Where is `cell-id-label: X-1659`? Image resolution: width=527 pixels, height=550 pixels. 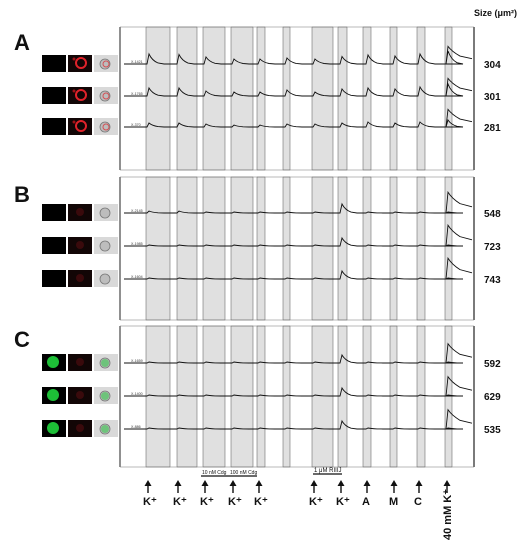 cell-id-label: X-1659 is located at coordinates (137, 361).